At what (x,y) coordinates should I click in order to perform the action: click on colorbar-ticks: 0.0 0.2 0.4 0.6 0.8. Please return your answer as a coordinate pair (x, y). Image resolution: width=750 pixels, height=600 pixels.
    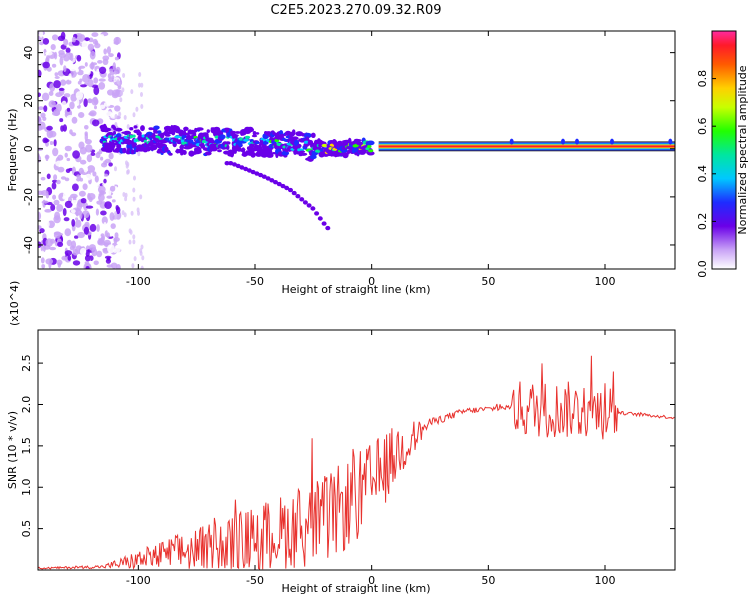
    Looking at the image, I should click on (706, 174).